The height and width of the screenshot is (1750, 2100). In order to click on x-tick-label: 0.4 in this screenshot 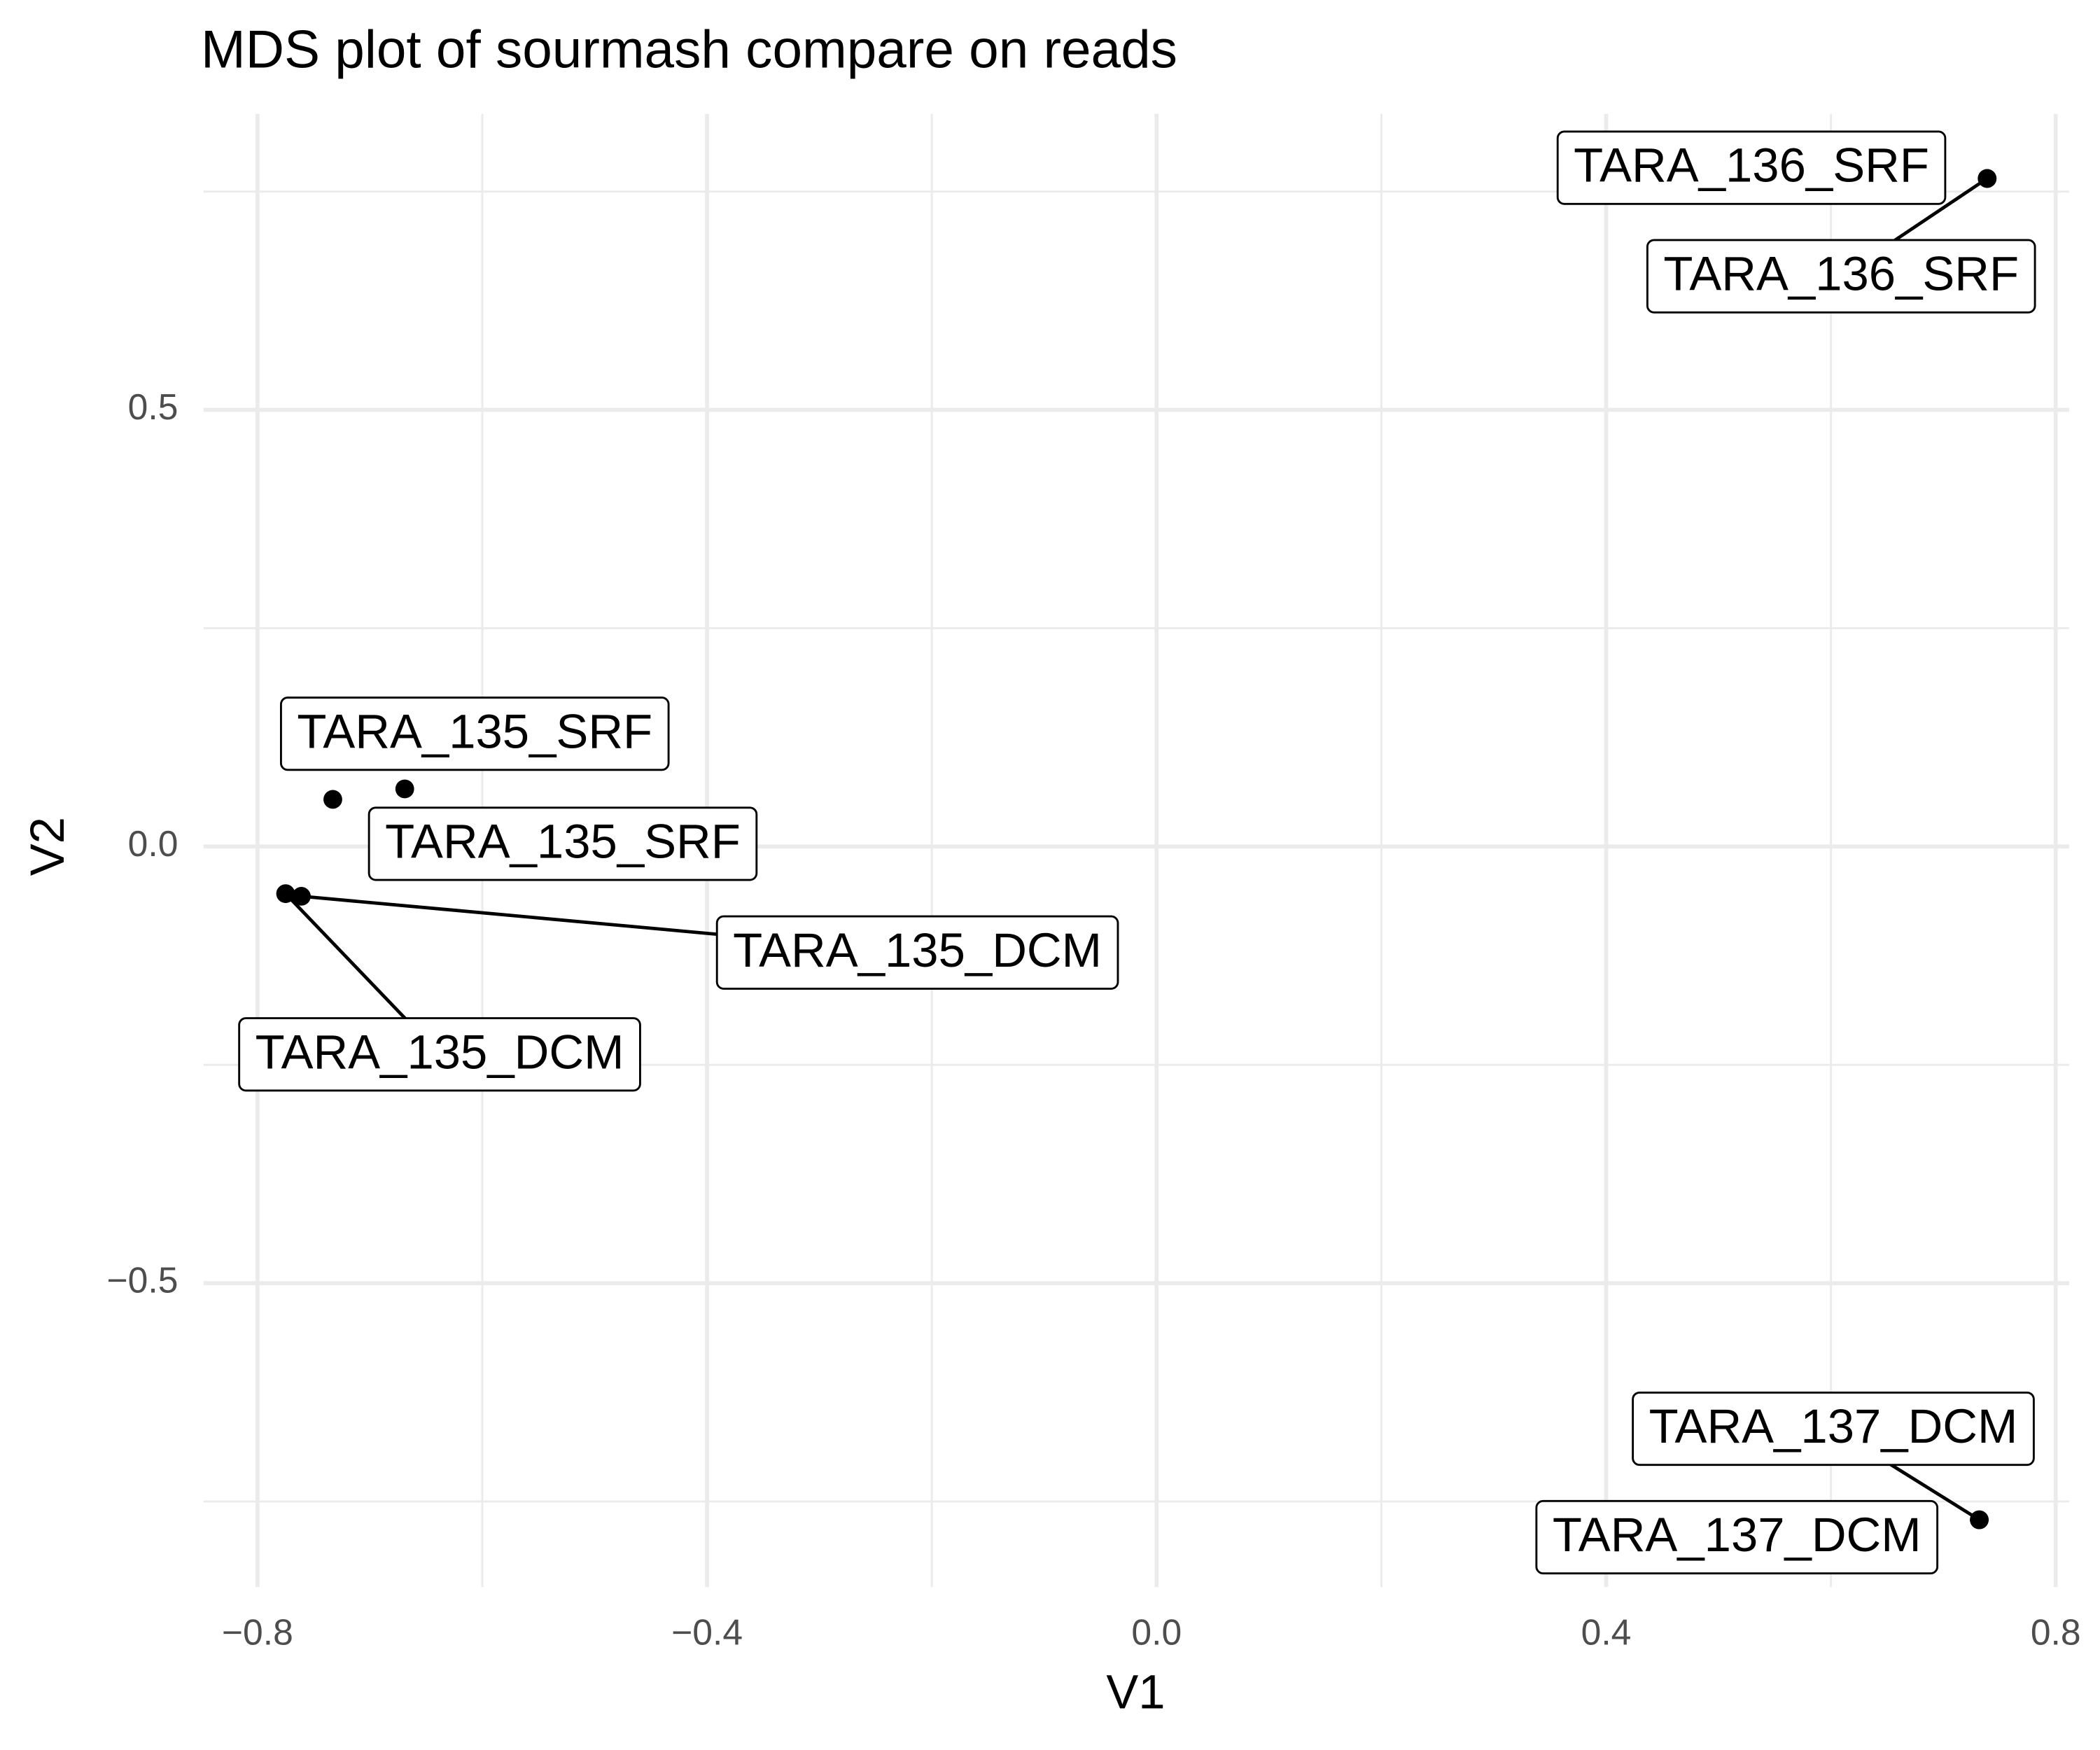, I will do `click(1606, 1632)`.